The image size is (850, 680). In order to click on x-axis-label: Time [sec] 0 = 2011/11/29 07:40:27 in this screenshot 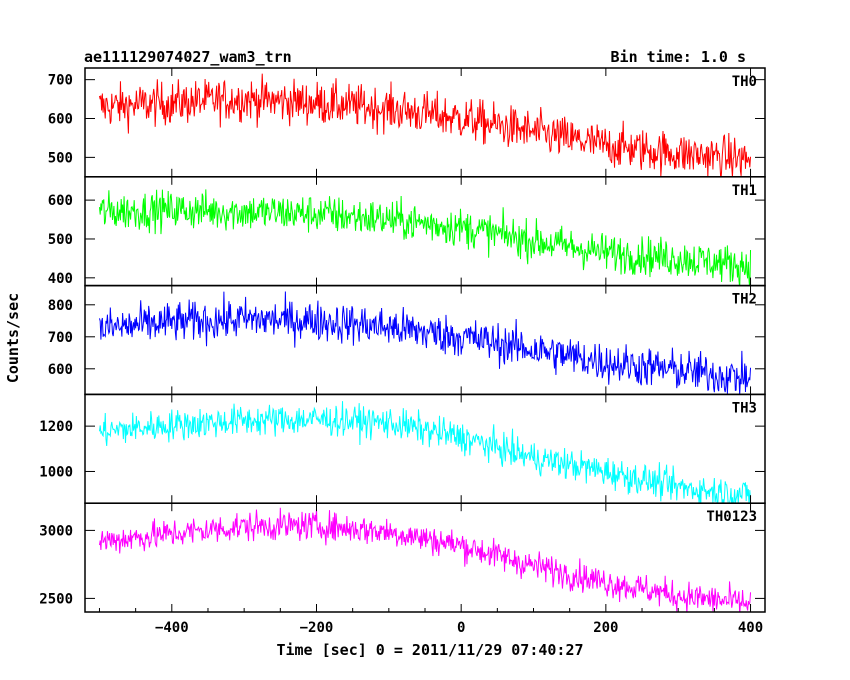, I will do `click(429, 650)`.